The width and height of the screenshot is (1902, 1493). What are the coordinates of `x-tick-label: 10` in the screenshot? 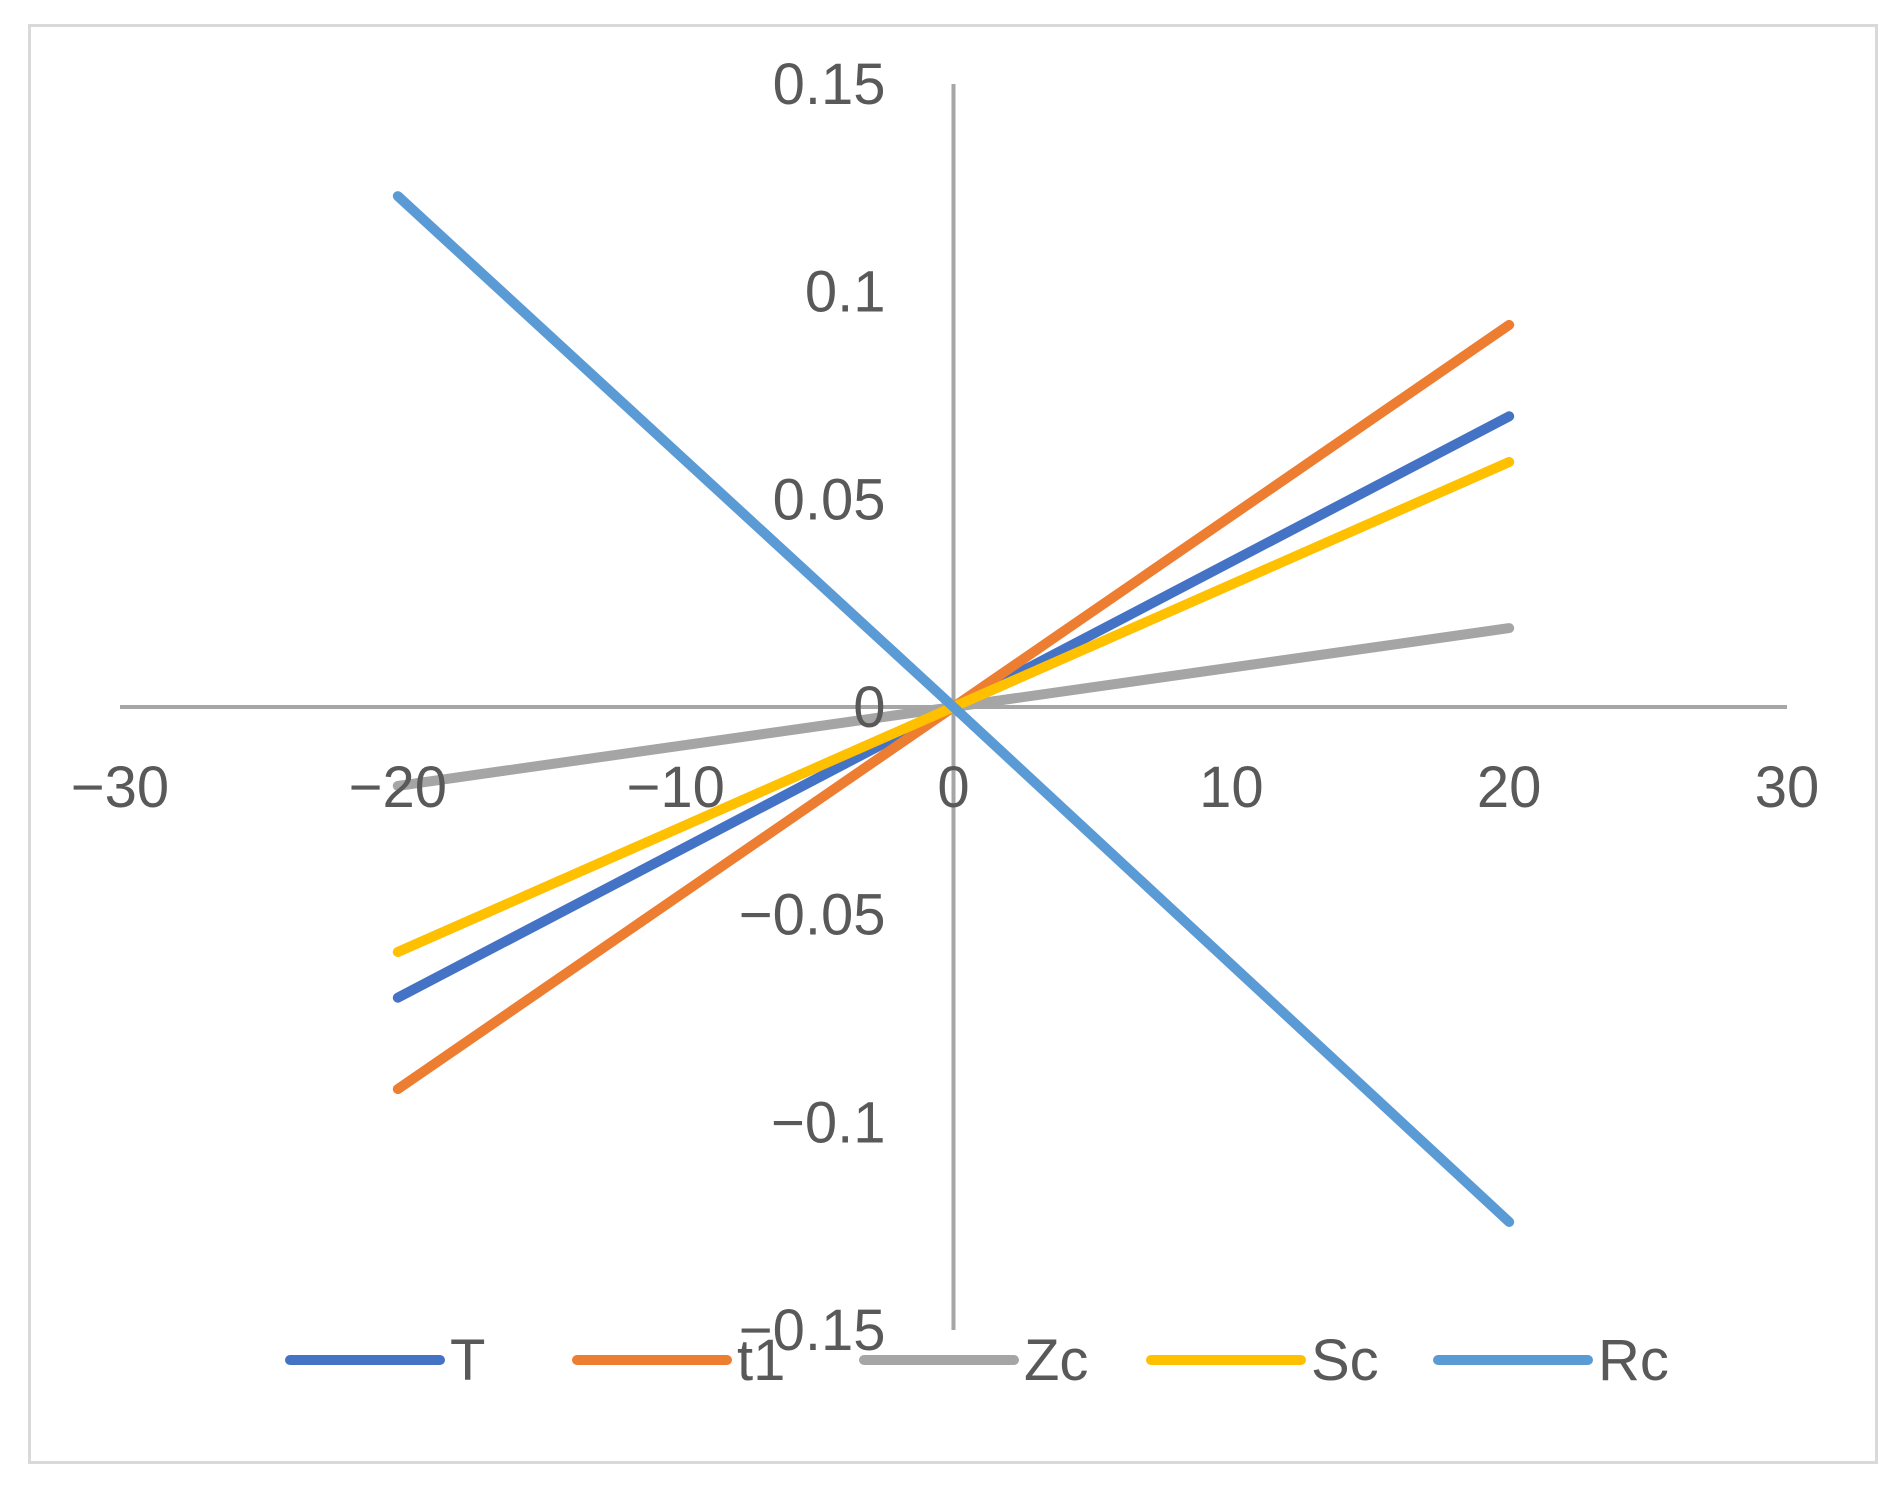 It's located at (1231, 787).